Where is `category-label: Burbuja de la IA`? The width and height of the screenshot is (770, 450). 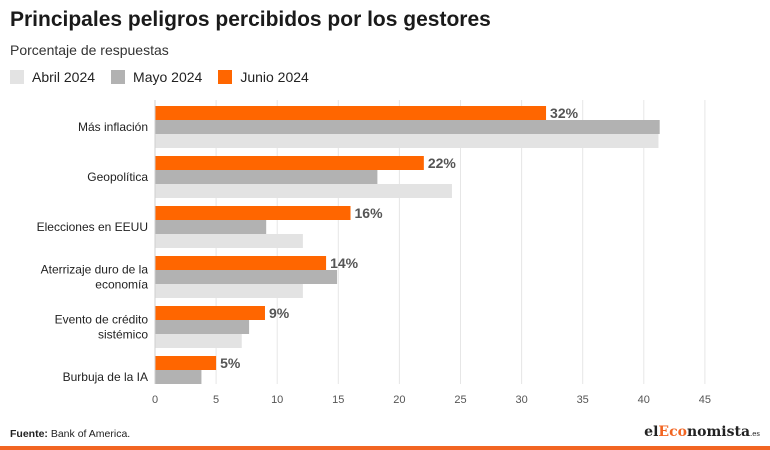 category-label: Burbuja de la IA is located at coordinates (105, 377).